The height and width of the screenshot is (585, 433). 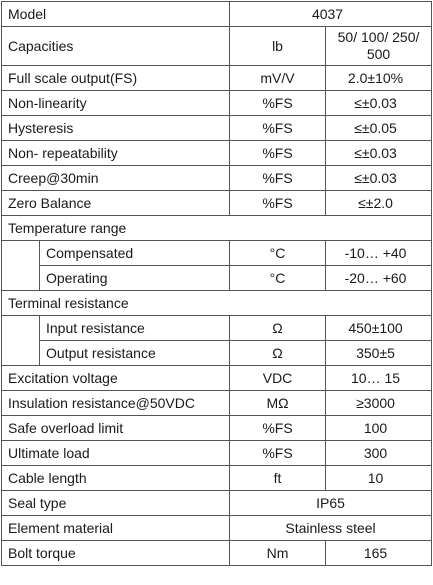 What do you see at coordinates (379, 428) in the screenshot?
I see `param-value: 100` at bounding box center [379, 428].